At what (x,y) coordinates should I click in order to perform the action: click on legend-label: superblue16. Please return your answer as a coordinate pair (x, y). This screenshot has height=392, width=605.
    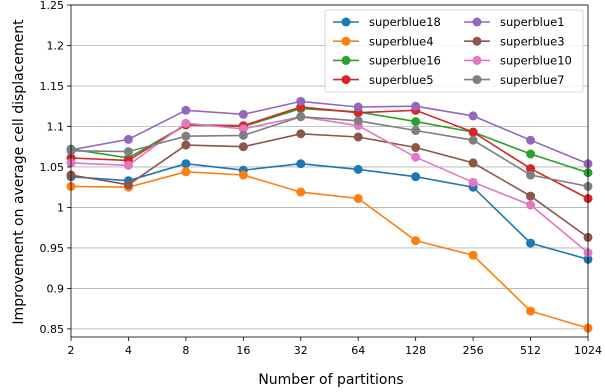
    Looking at the image, I should click on (405, 61).